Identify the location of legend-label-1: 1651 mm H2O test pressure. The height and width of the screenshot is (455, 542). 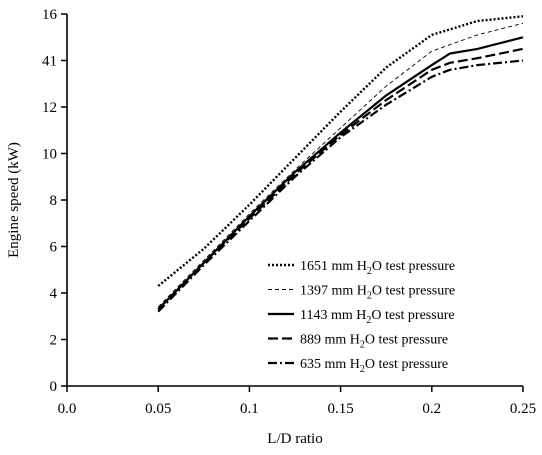
(377, 268).